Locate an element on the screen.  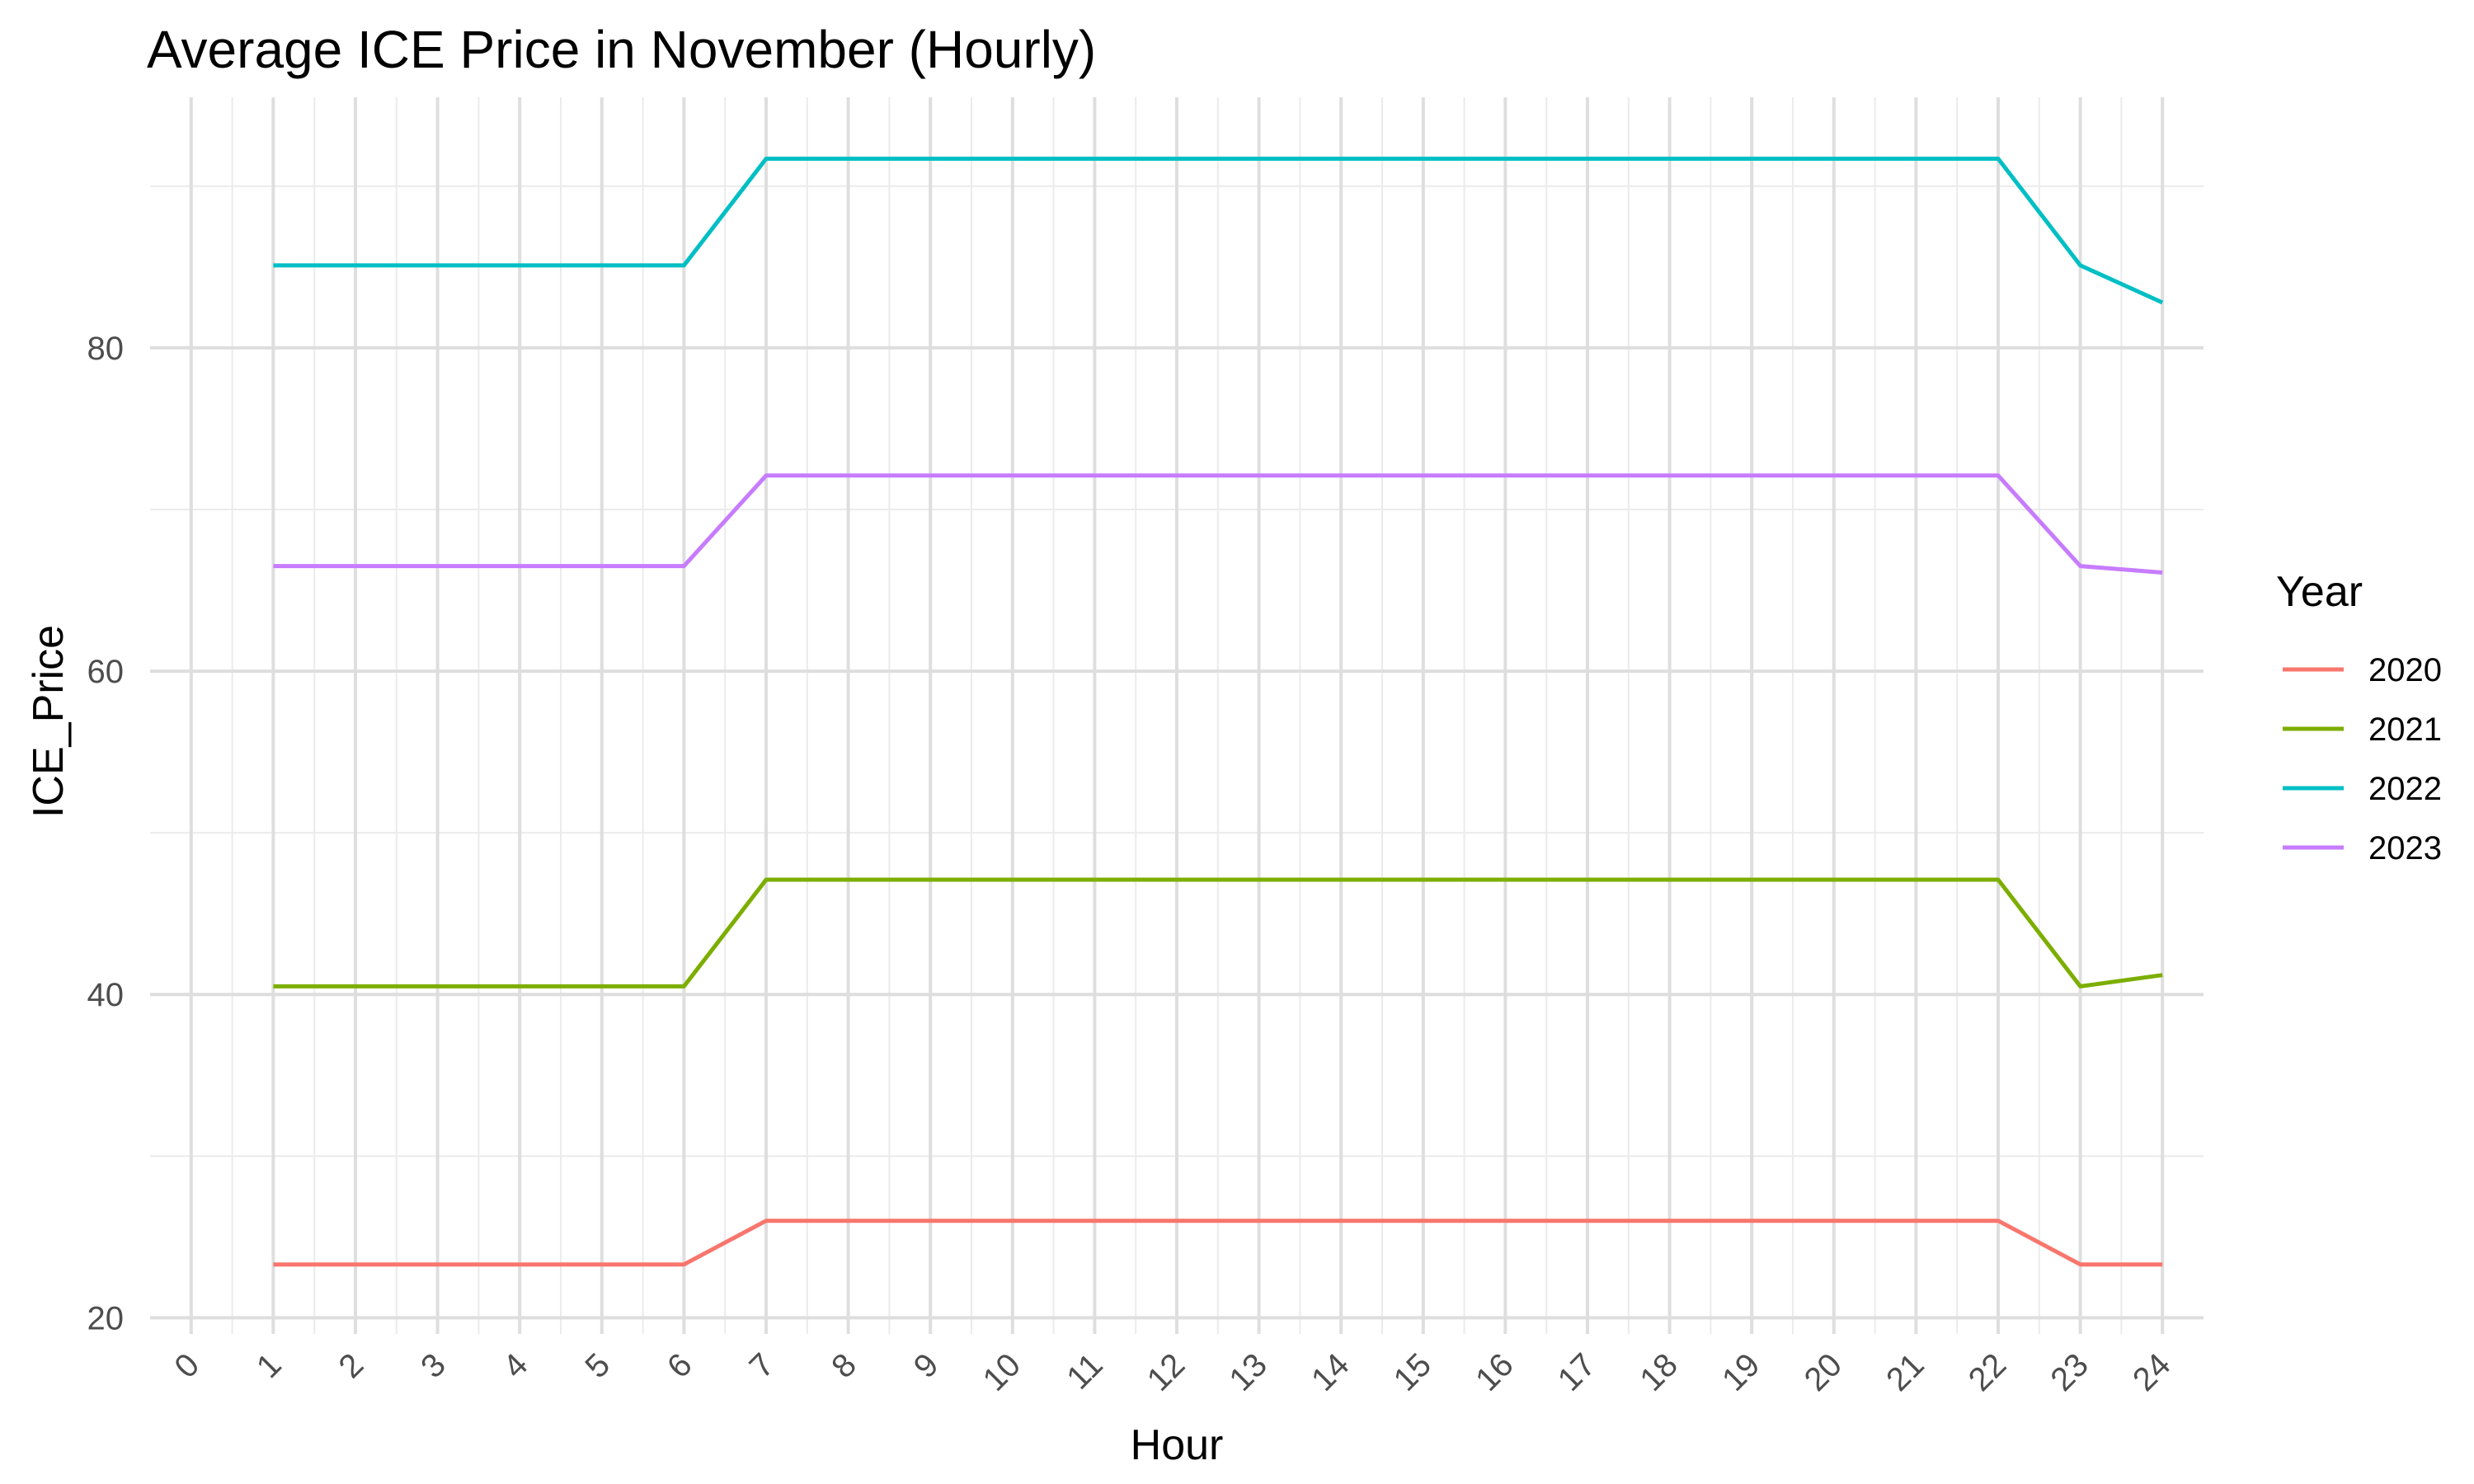
y-tick-label: 60 is located at coordinates (106, 672).